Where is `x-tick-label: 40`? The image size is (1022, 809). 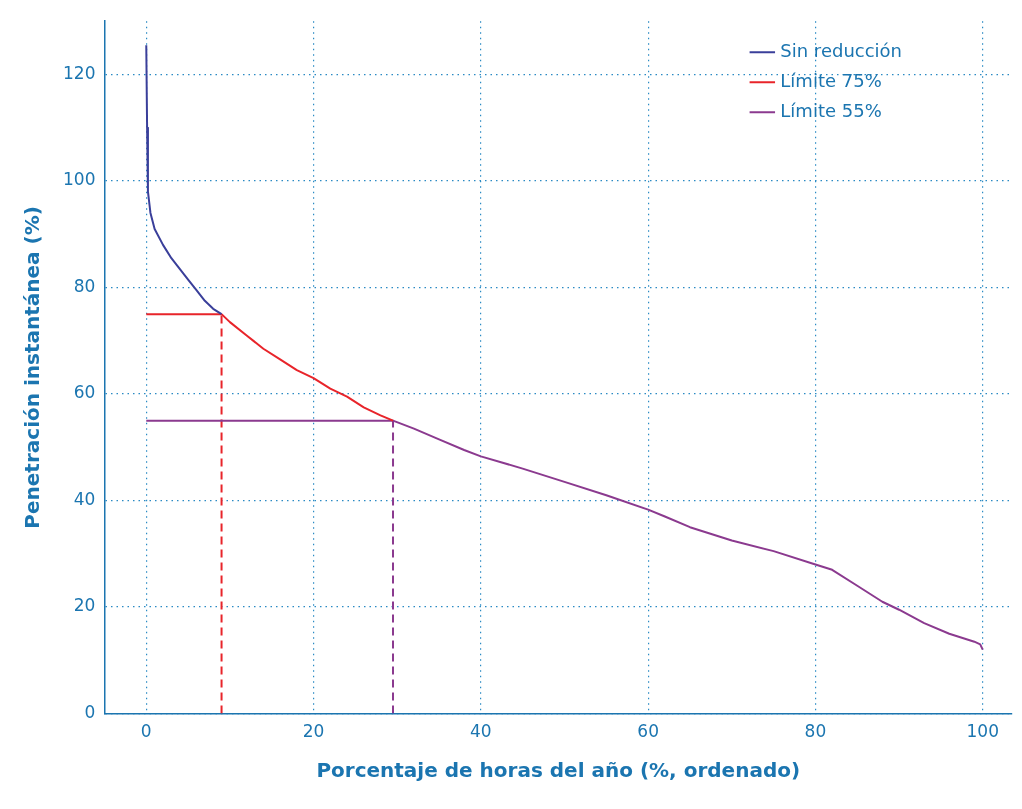 x-tick-label: 40 is located at coordinates (481, 731).